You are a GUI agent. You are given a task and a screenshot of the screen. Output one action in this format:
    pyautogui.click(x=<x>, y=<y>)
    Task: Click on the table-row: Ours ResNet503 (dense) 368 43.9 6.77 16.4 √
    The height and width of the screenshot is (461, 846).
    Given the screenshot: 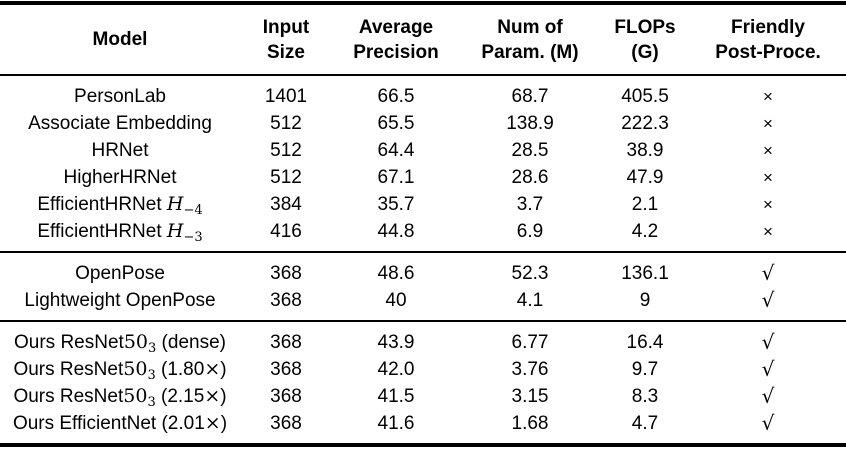 What is the action you would take?
    pyautogui.click(x=423, y=338)
    